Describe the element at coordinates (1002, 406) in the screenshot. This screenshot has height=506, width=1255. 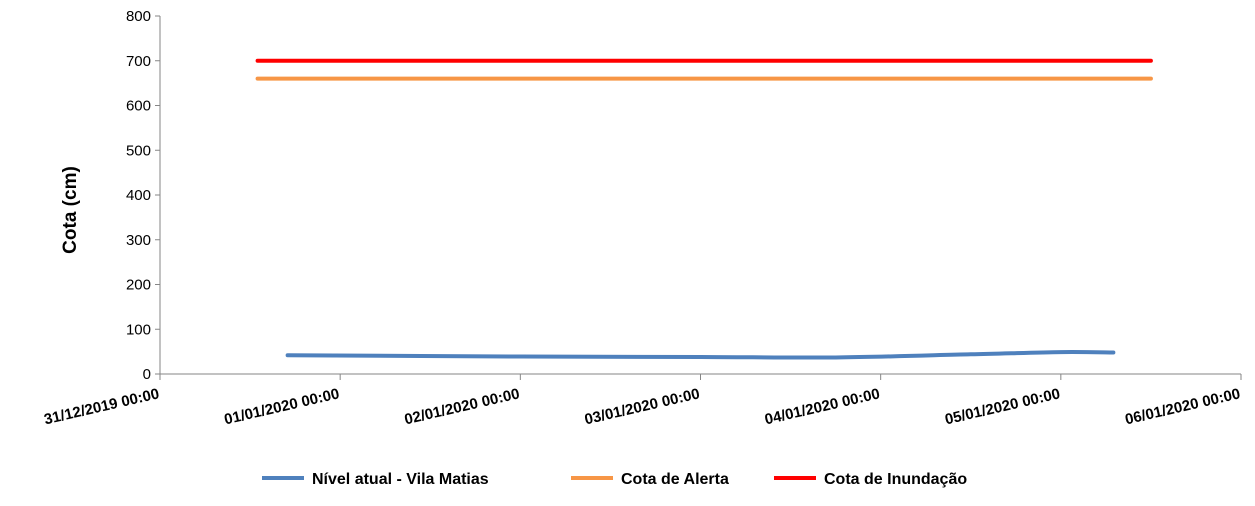
I see `x-tick-label: 05/01/2020 00:00` at that location.